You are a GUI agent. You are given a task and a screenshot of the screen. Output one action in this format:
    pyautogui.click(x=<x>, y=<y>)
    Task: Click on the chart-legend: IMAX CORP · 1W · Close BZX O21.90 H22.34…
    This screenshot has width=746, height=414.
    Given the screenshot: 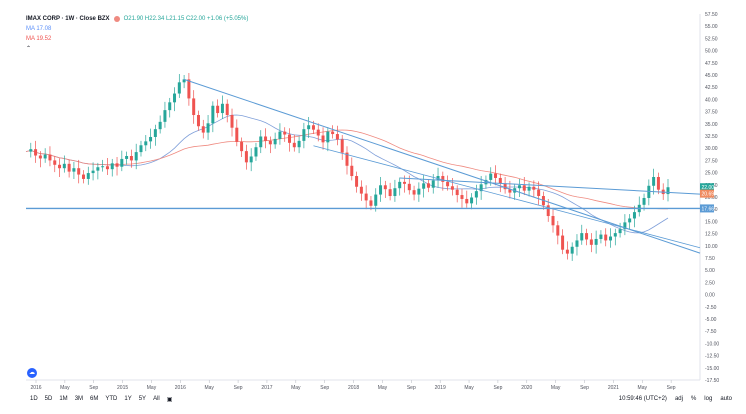 What is the action you would take?
    pyautogui.click(x=137, y=34)
    